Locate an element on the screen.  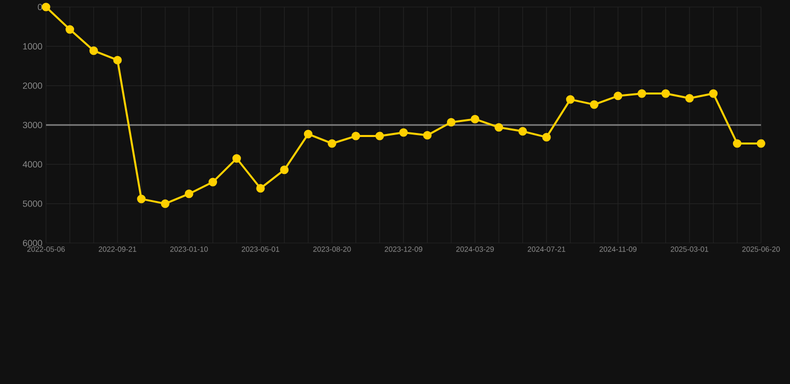
y-tick-label: 5000 is located at coordinates (32, 203).